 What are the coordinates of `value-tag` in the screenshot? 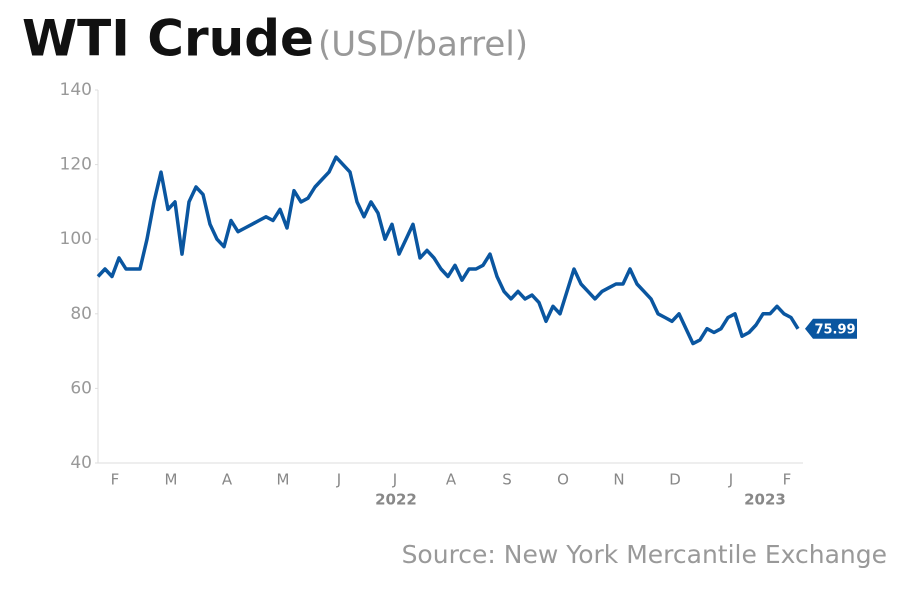 It's located at (831, 328).